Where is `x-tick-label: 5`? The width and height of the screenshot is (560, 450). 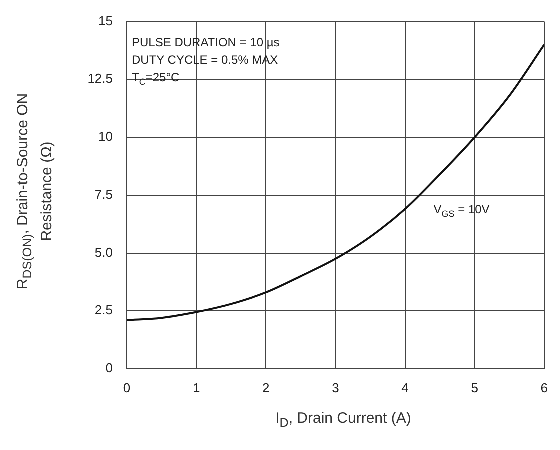
x-tick-label: 5 is located at coordinates (474, 388).